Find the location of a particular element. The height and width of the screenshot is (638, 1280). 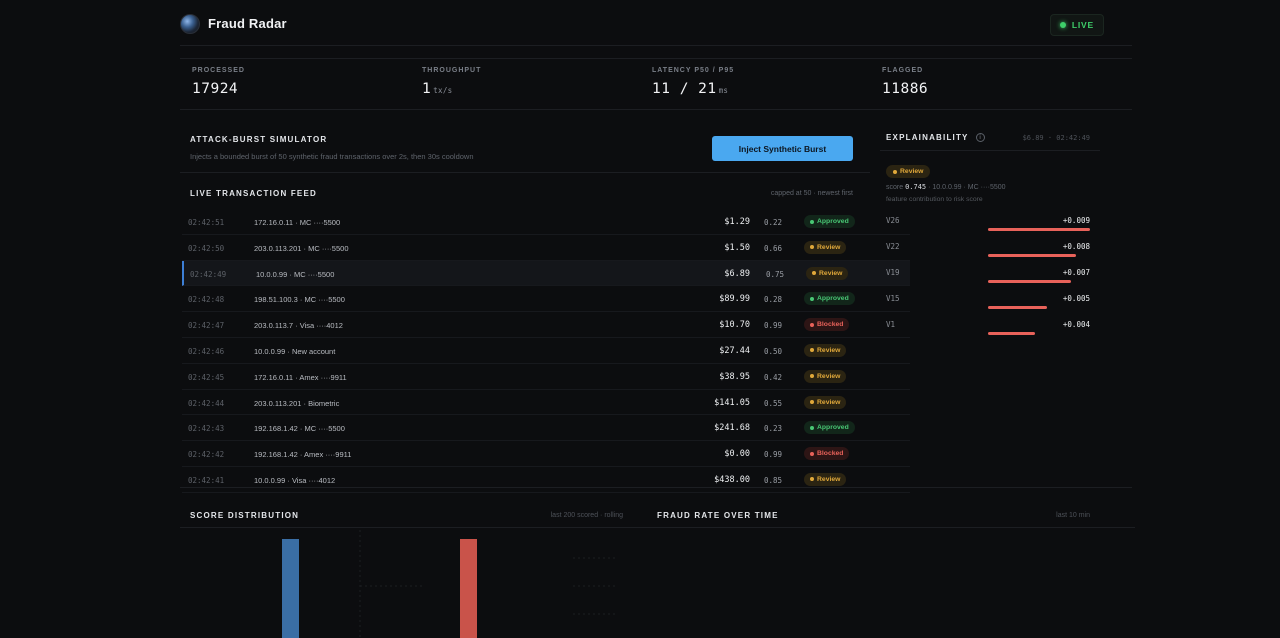

stat-number: 11 / 21 is located at coordinates (684, 89).